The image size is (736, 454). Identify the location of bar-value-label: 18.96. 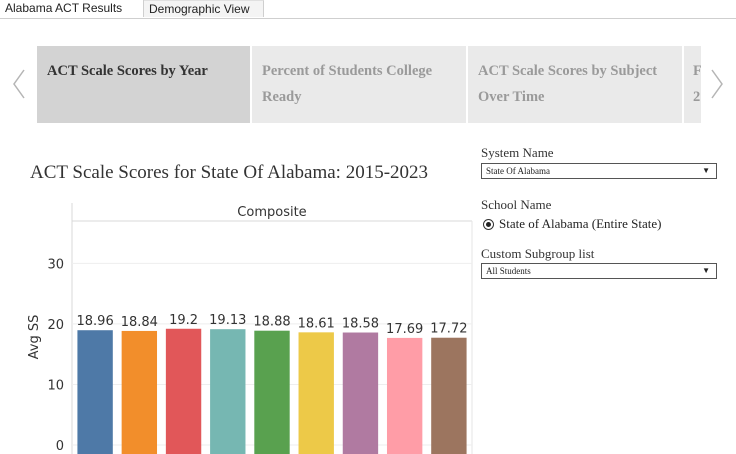
(95, 321).